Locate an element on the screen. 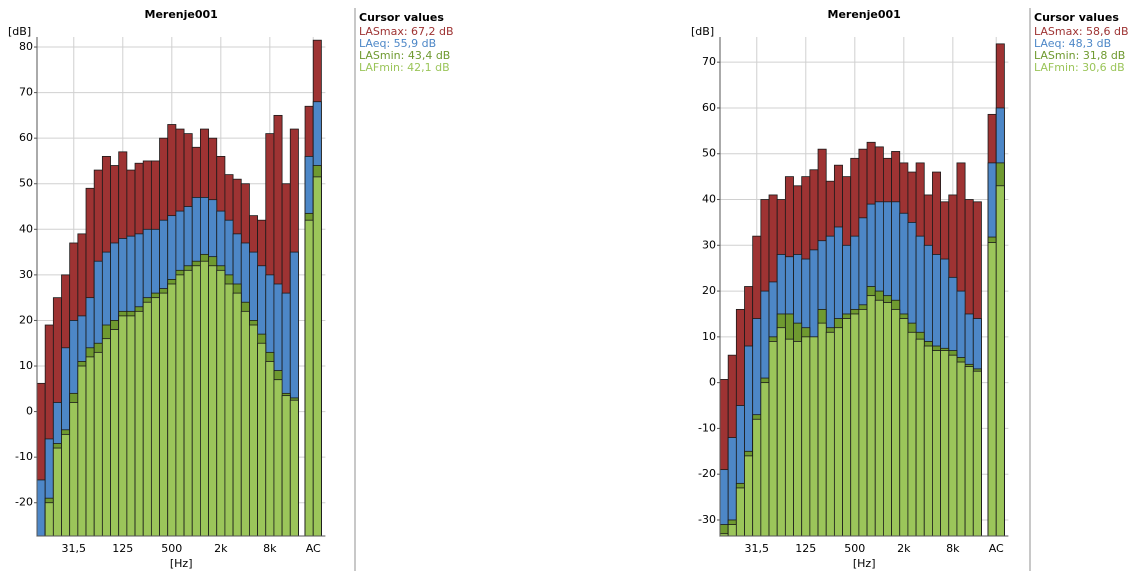 The width and height of the screenshot is (1137, 571). legend-title: Cursor values is located at coordinates (1076, 17).